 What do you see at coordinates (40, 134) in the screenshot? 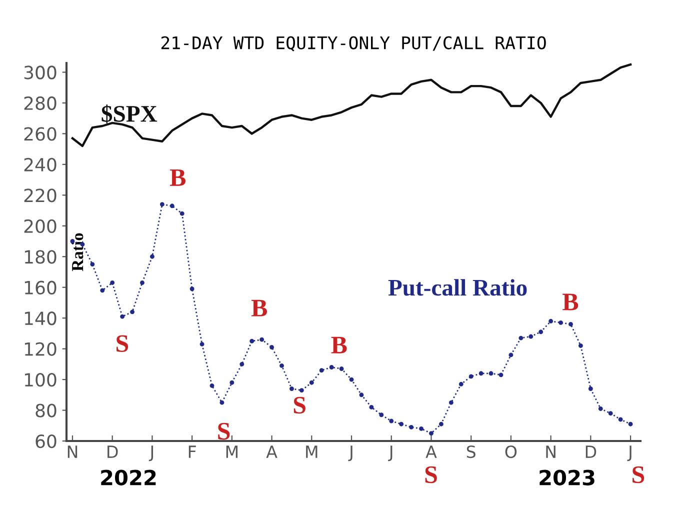
I see `y-tick-label: 260` at bounding box center [40, 134].